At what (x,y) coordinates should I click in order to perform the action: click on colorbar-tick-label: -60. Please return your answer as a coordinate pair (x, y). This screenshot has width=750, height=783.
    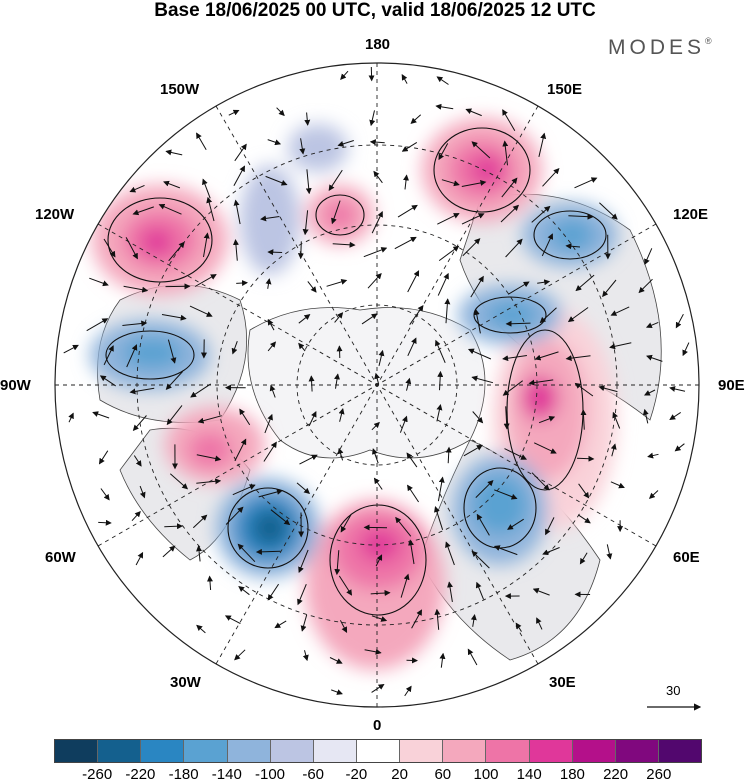
    Looking at the image, I should click on (313, 774).